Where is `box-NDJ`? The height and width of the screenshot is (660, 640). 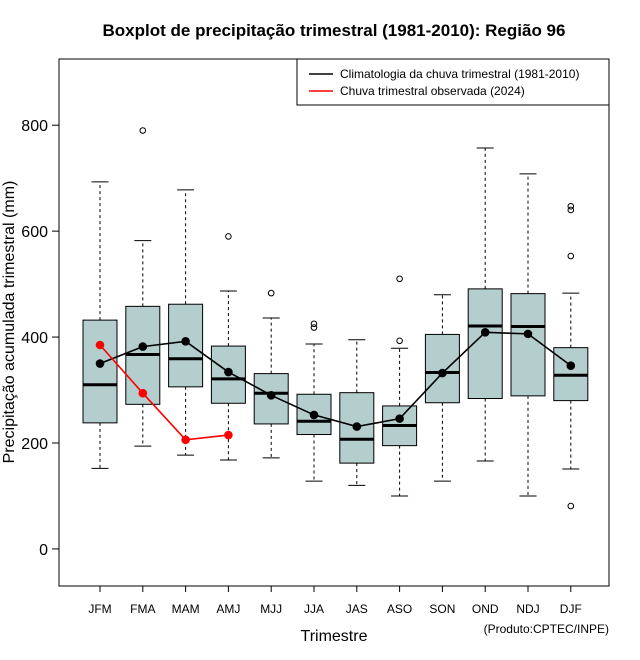 box-NDJ is located at coordinates (528, 335).